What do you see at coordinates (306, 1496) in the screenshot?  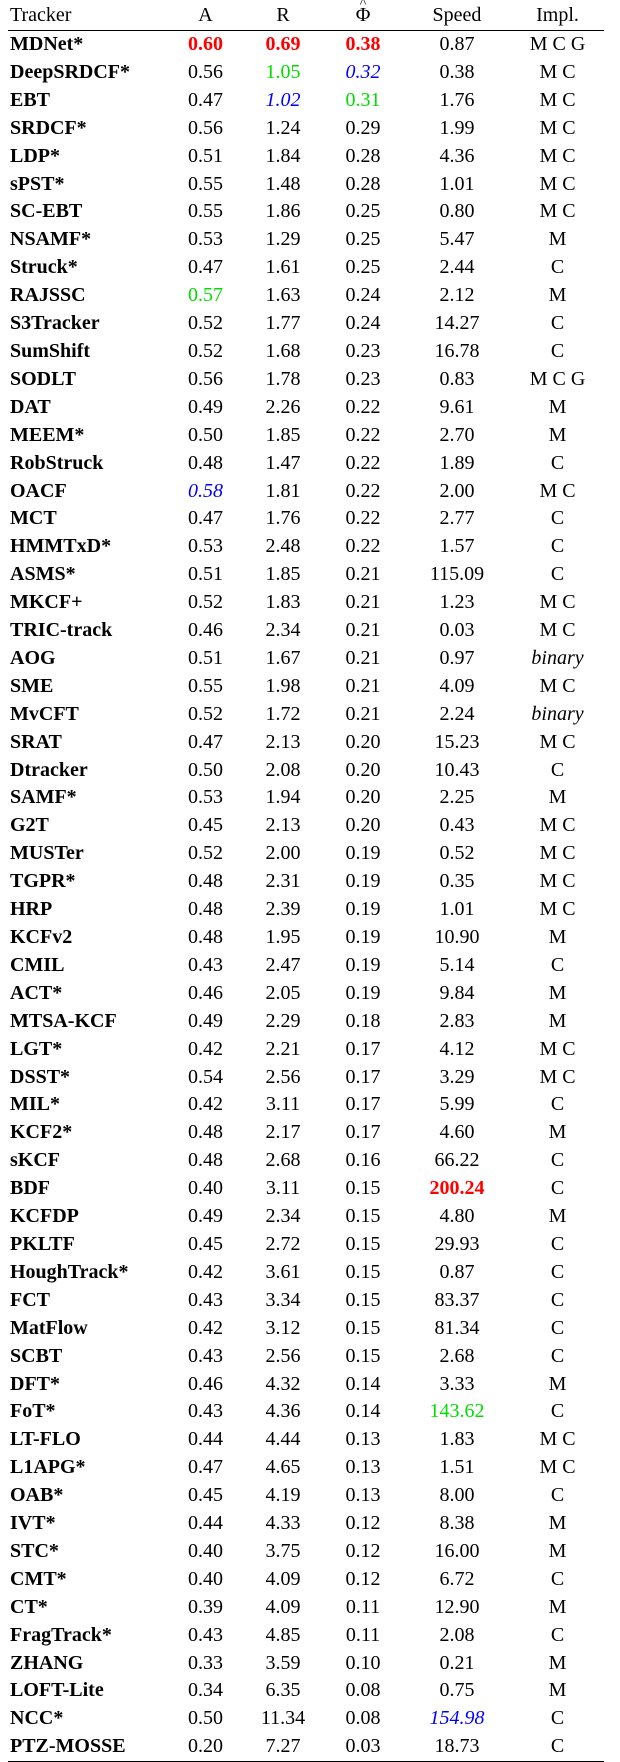 I see `table-row: OAB* 0.45 4.19 0.13 8.00 C` at bounding box center [306, 1496].